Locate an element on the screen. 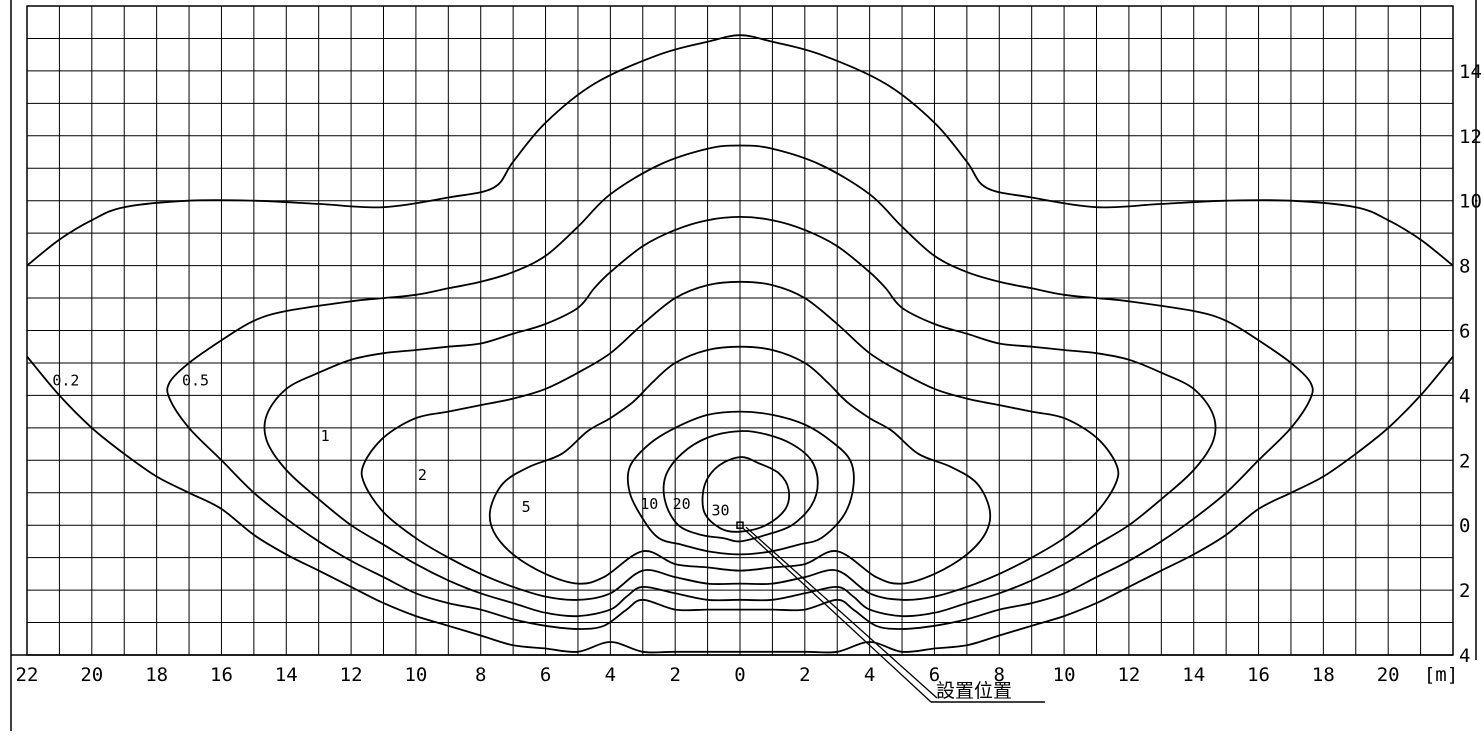 The image size is (1484, 736). contour-label-20: 20 is located at coordinates (682, 504).